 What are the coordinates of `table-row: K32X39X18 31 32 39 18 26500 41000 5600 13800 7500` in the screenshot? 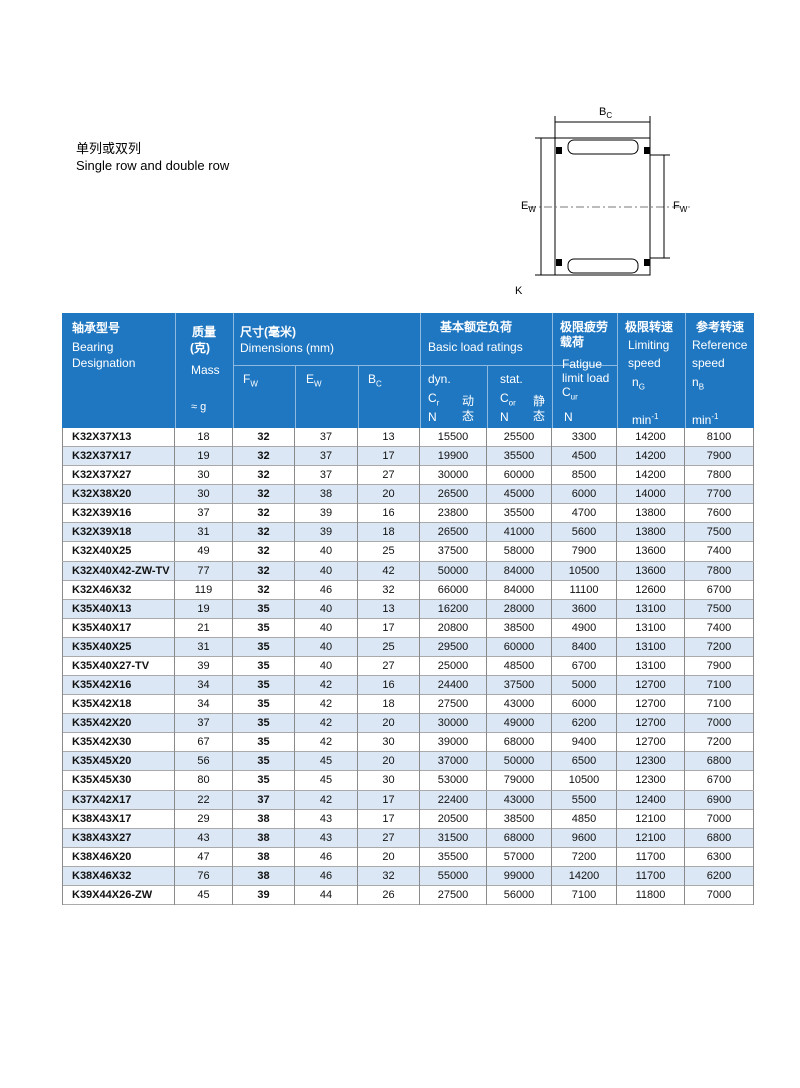 It's located at (408, 533).